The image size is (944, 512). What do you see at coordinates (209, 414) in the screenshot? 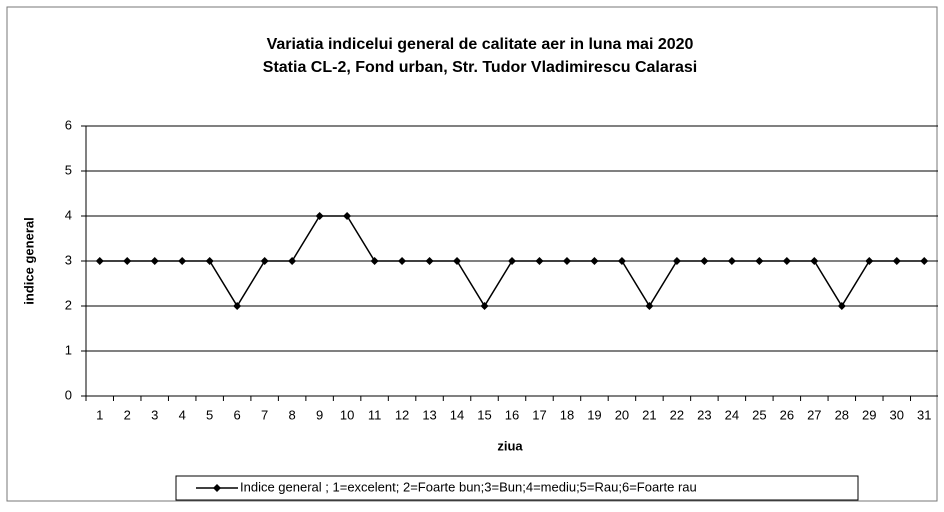
I see `x-tick-label: 5` at bounding box center [209, 414].